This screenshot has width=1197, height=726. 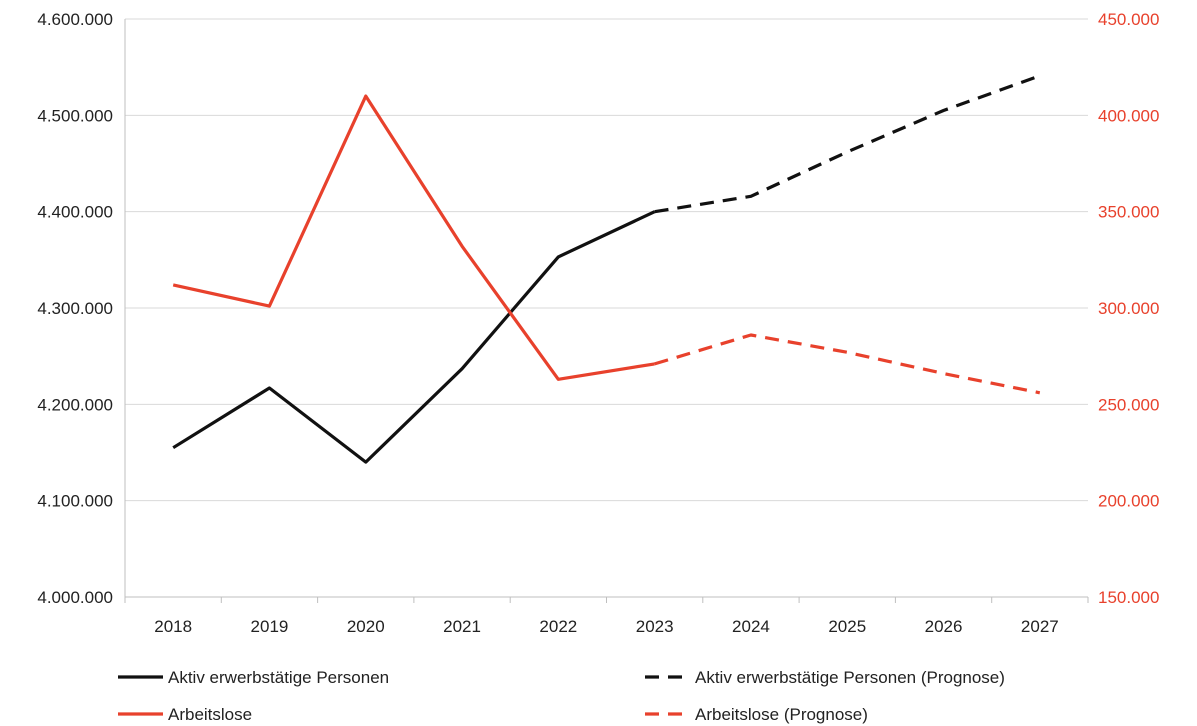 I want to click on x-axis-tick-label: 2026, so click(x=944, y=626).